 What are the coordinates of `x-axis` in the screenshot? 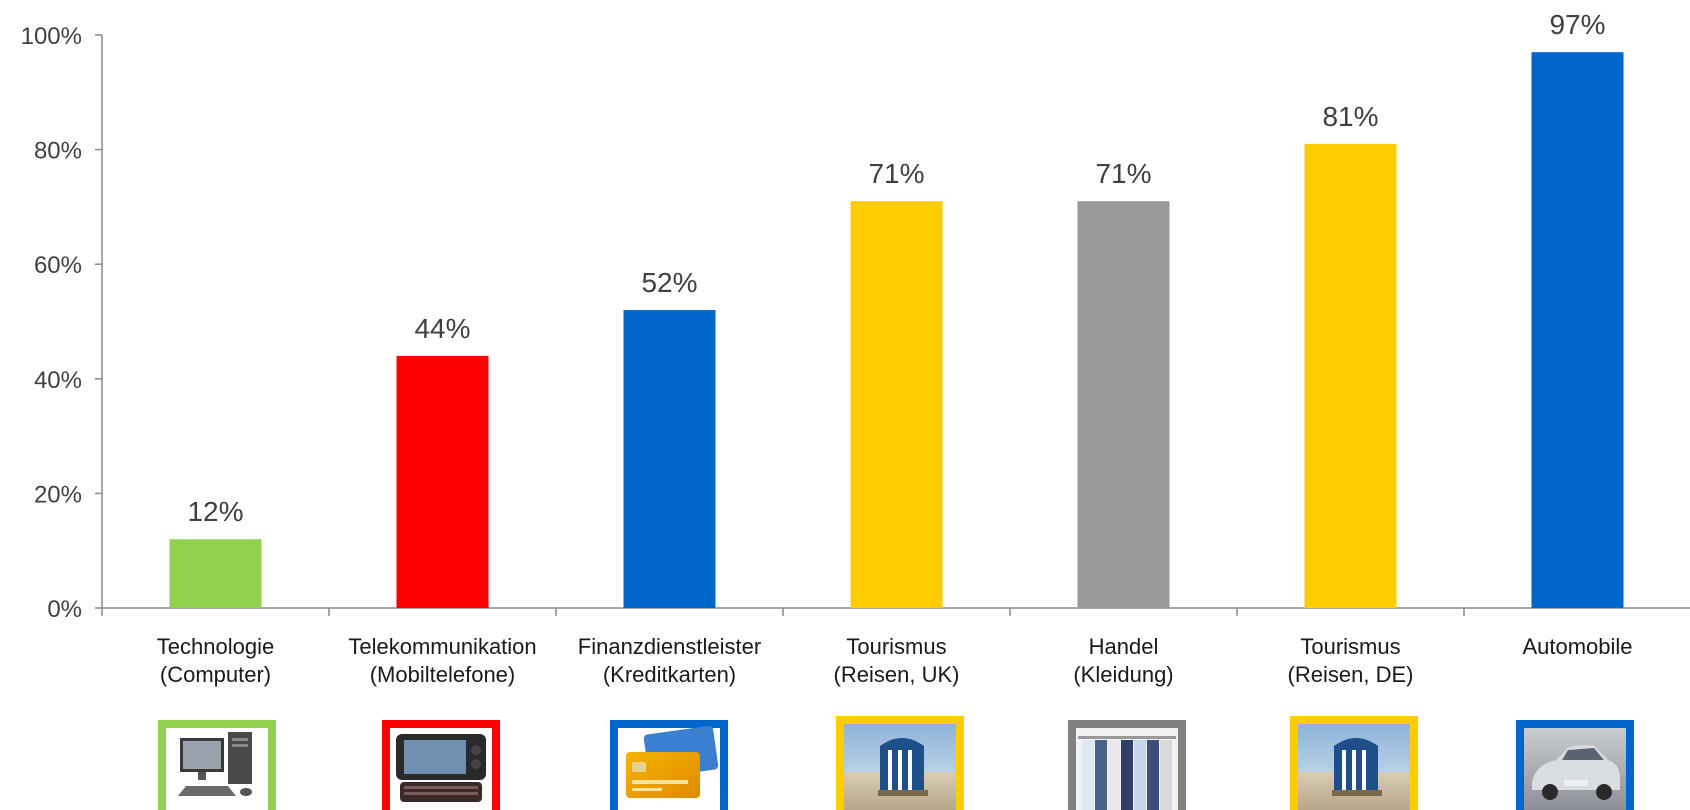 It's located at (895, 611).